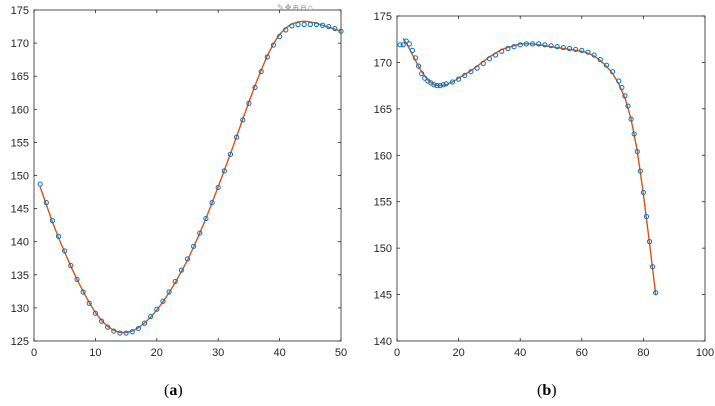 The image size is (715, 406). Describe the element at coordinates (310, 7) in the screenshot. I see `home-icon: ⌂` at that location.